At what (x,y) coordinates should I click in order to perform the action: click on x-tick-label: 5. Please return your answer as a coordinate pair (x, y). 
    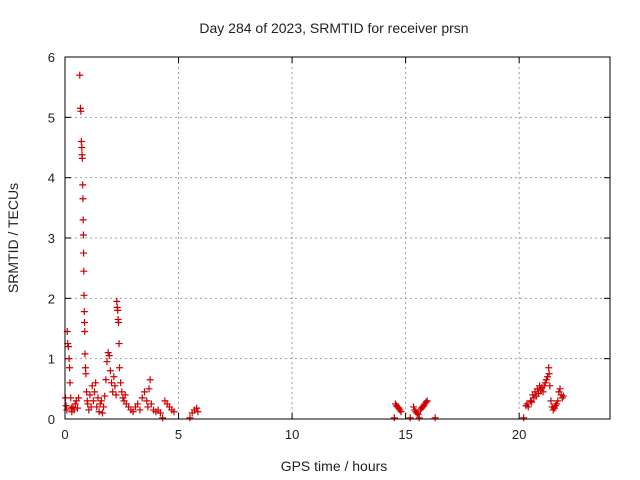
    Looking at the image, I should click on (178, 434).